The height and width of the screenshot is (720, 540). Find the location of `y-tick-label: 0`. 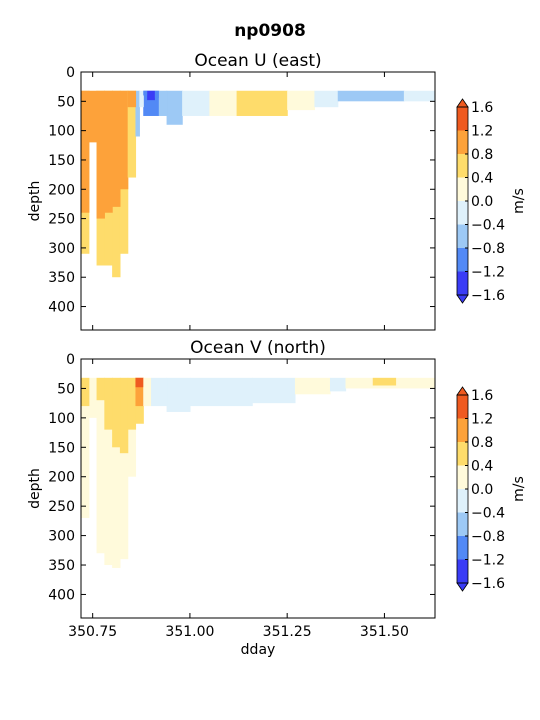

y-tick-label: 0 is located at coordinates (70, 73).